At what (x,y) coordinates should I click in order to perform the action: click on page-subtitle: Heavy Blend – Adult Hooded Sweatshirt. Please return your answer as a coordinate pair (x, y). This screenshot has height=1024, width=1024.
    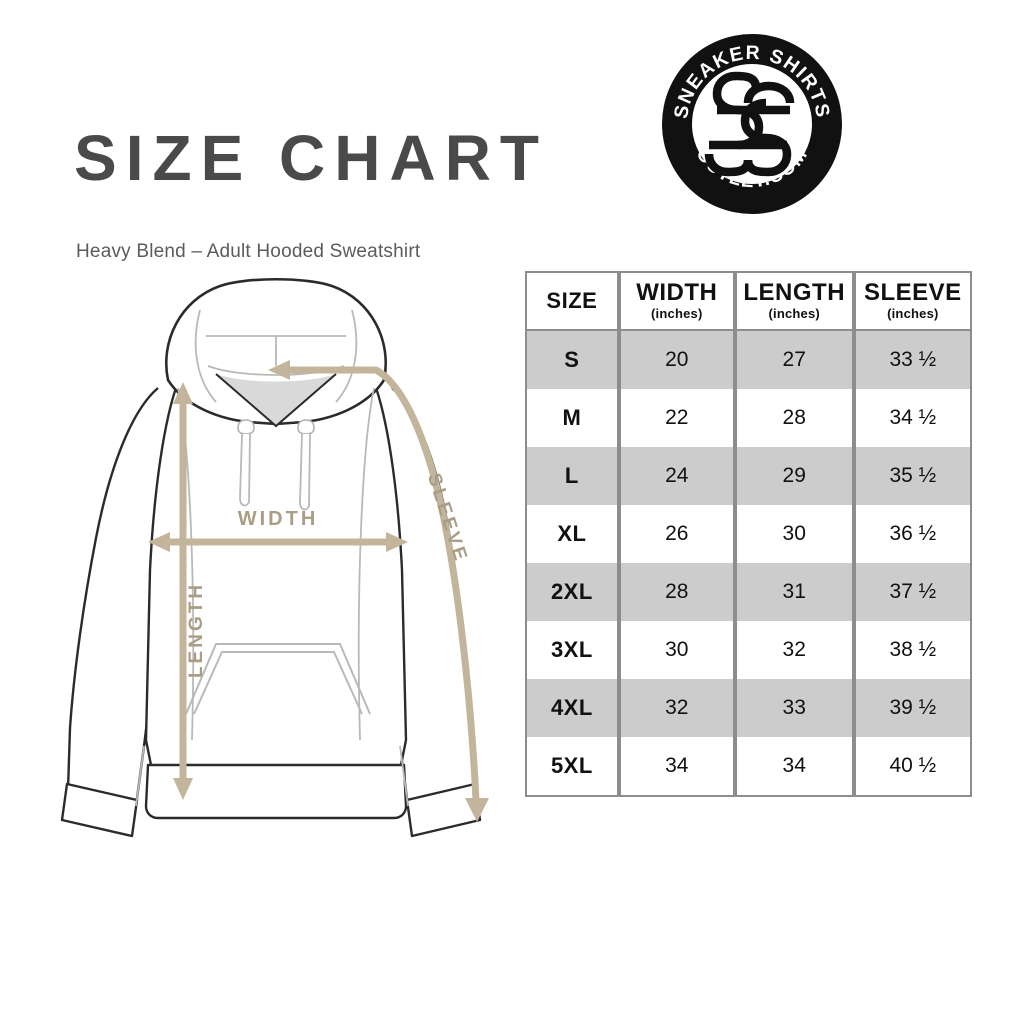
    Looking at the image, I should click on (248, 251).